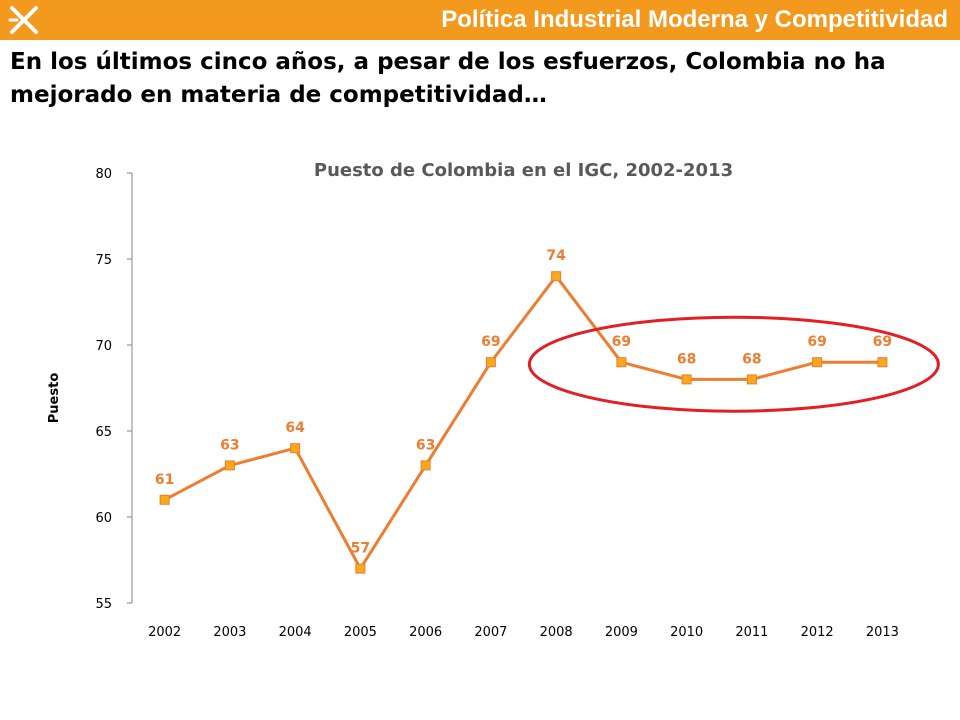  I want to click on x-tick-label: 2010, so click(686, 632).